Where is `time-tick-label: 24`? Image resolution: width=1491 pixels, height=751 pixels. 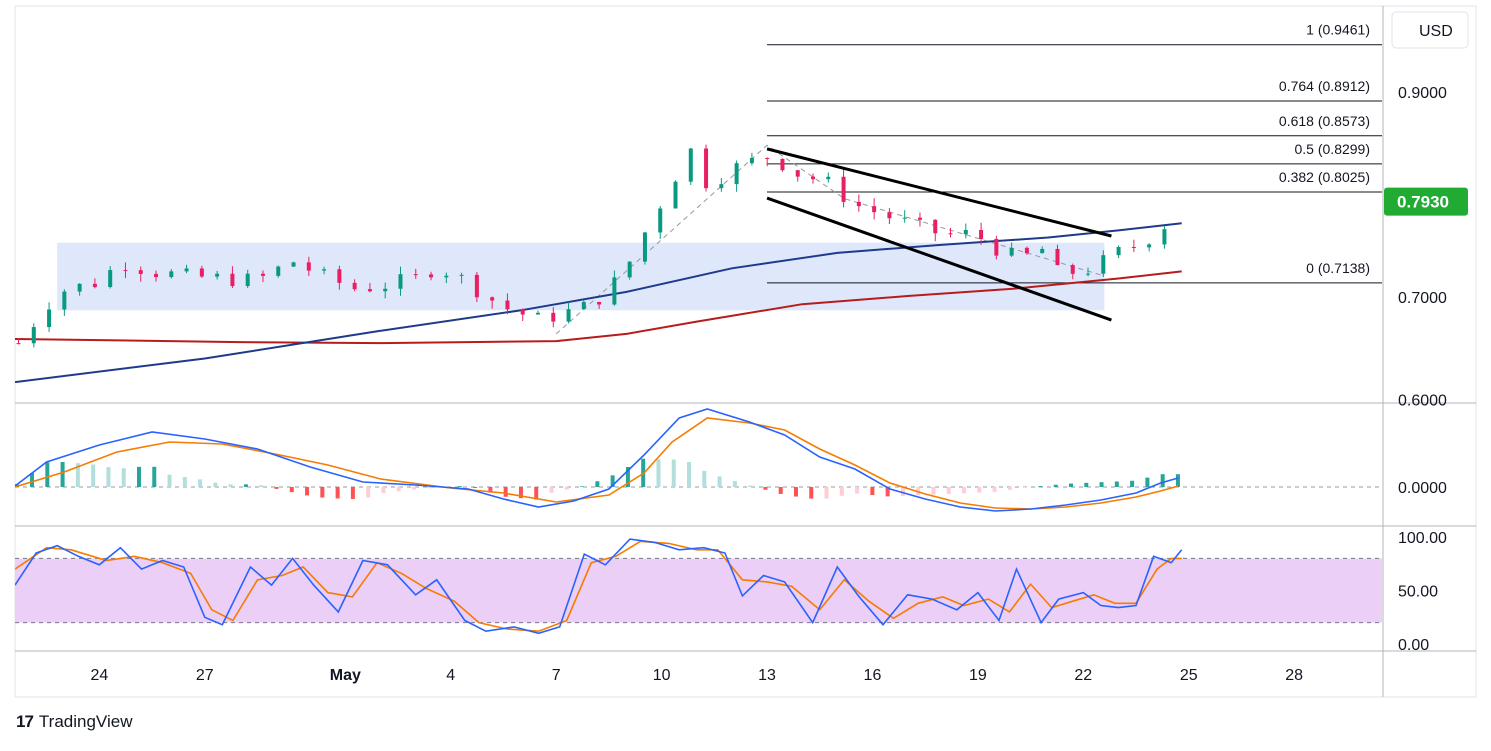
time-tick-label: 24 is located at coordinates (99, 675).